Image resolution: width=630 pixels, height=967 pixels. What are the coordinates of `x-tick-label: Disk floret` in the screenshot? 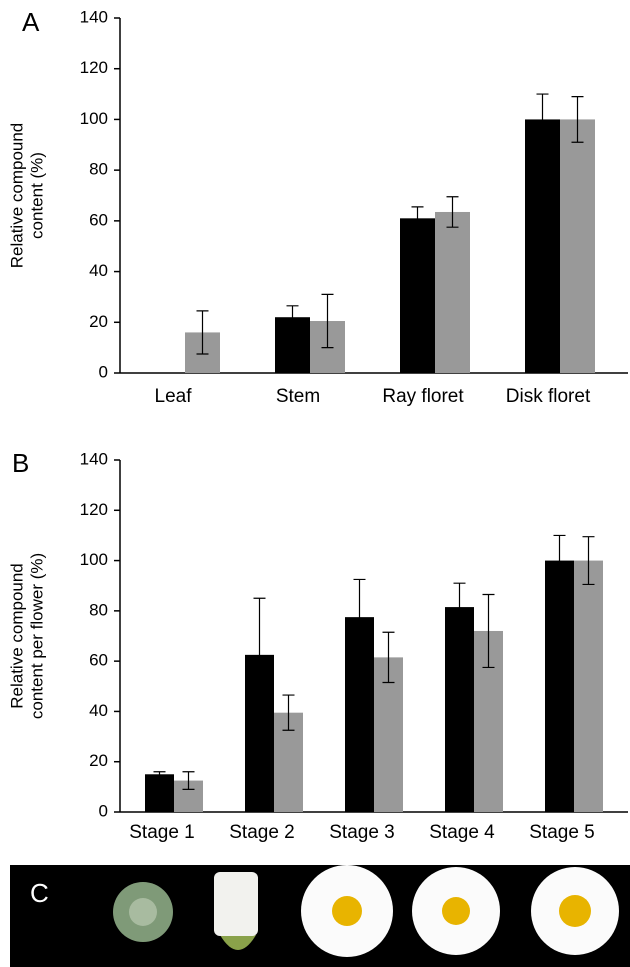 It's located at (548, 396).